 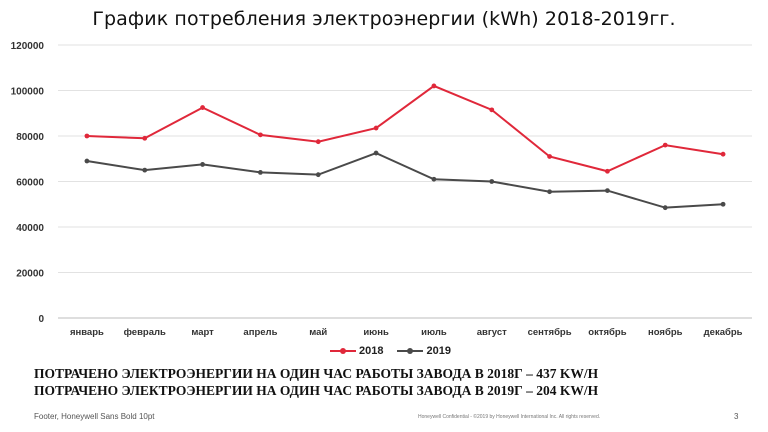 I want to click on y-tick-label: 0, so click(x=41, y=319).